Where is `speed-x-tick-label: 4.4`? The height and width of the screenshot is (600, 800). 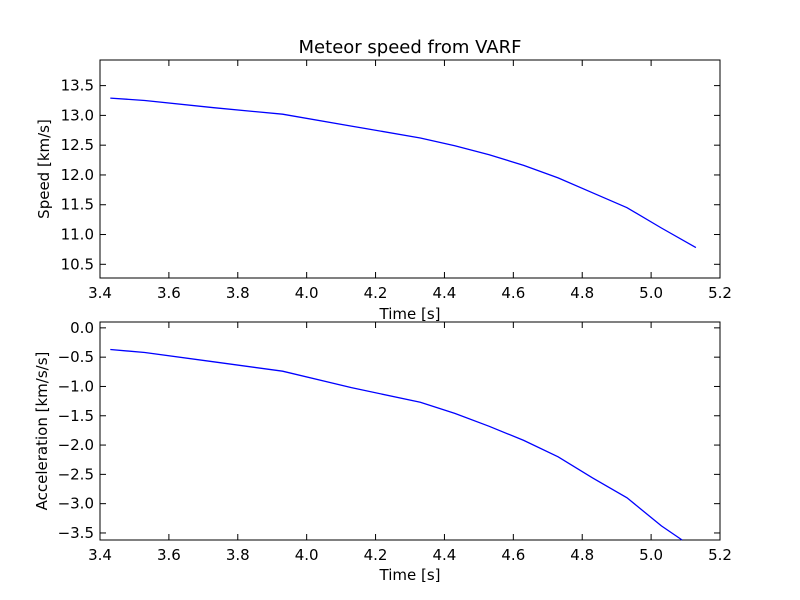
speed-x-tick-label: 4.4 is located at coordinates (445, 293).